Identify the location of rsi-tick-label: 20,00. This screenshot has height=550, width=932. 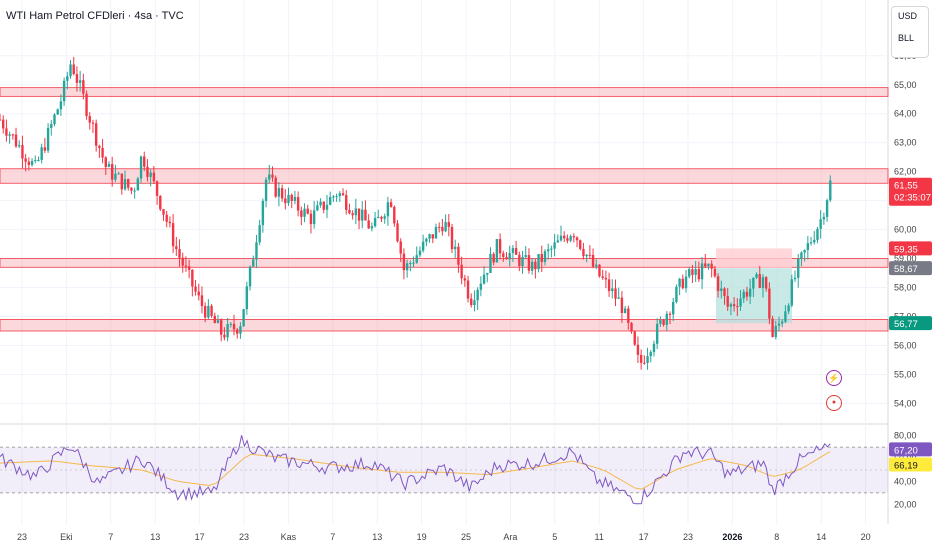
(905, 504).